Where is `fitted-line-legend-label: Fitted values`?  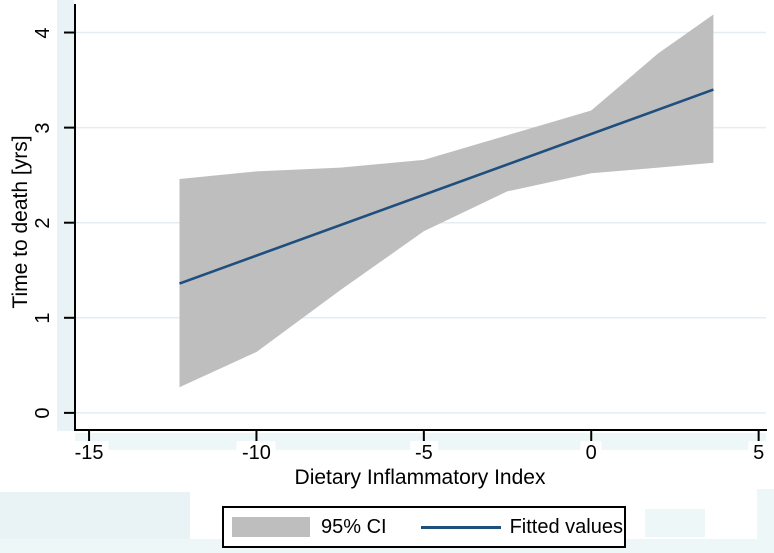 fitted-line-legend-label: Fitted values is located at coordinates (566, 526).